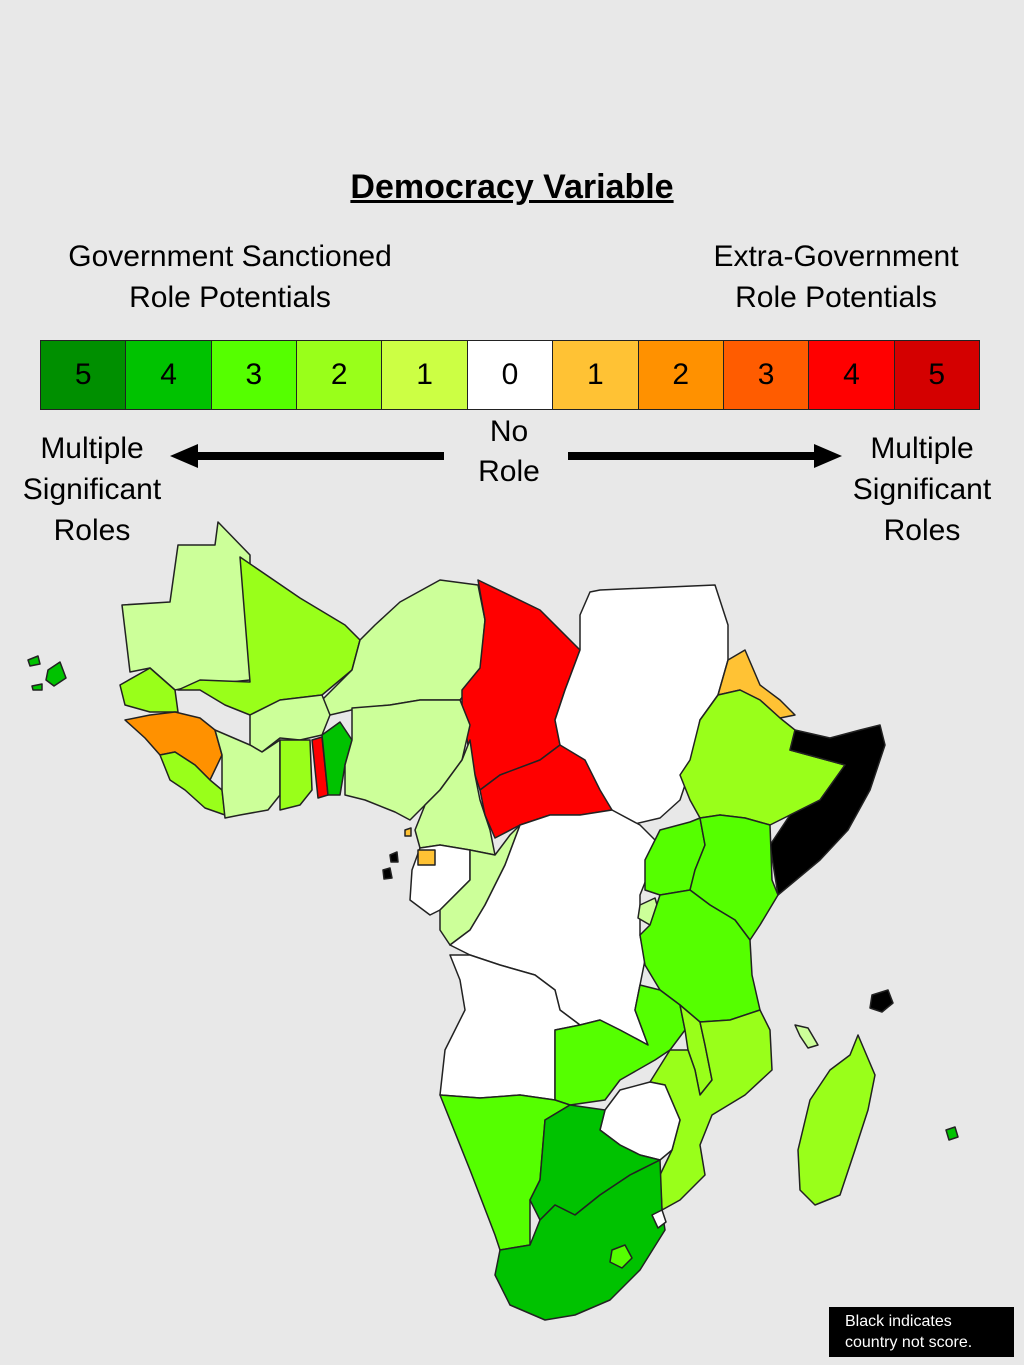 The height and width of the screenshot is (1365, 1024). I want to click on left-arrow-icon, so click(307, 456).